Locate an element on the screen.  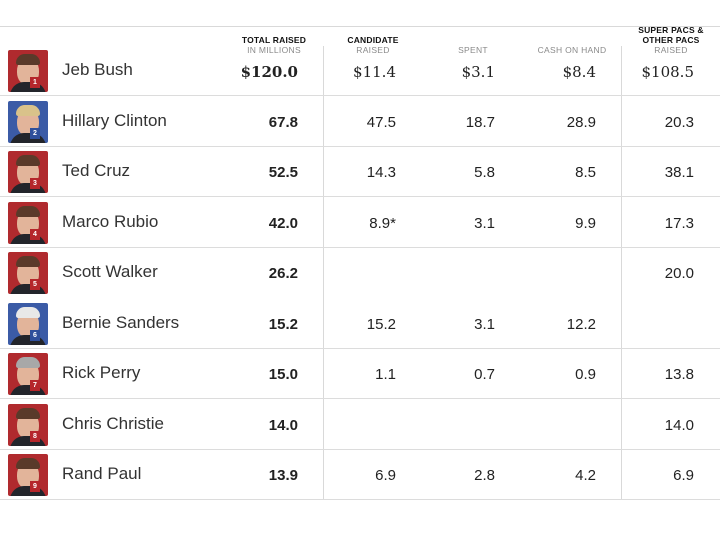
cell-total: 15.2 is located at coordinates (283, 324).